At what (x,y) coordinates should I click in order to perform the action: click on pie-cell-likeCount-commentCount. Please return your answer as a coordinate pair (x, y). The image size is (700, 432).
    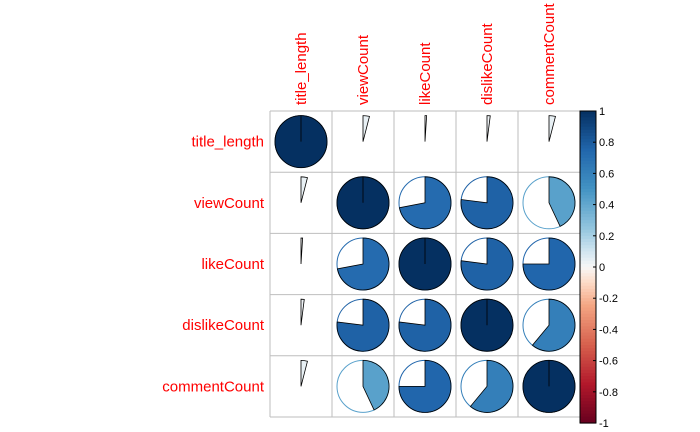
    Looking at the image, I should click on (549, 264).